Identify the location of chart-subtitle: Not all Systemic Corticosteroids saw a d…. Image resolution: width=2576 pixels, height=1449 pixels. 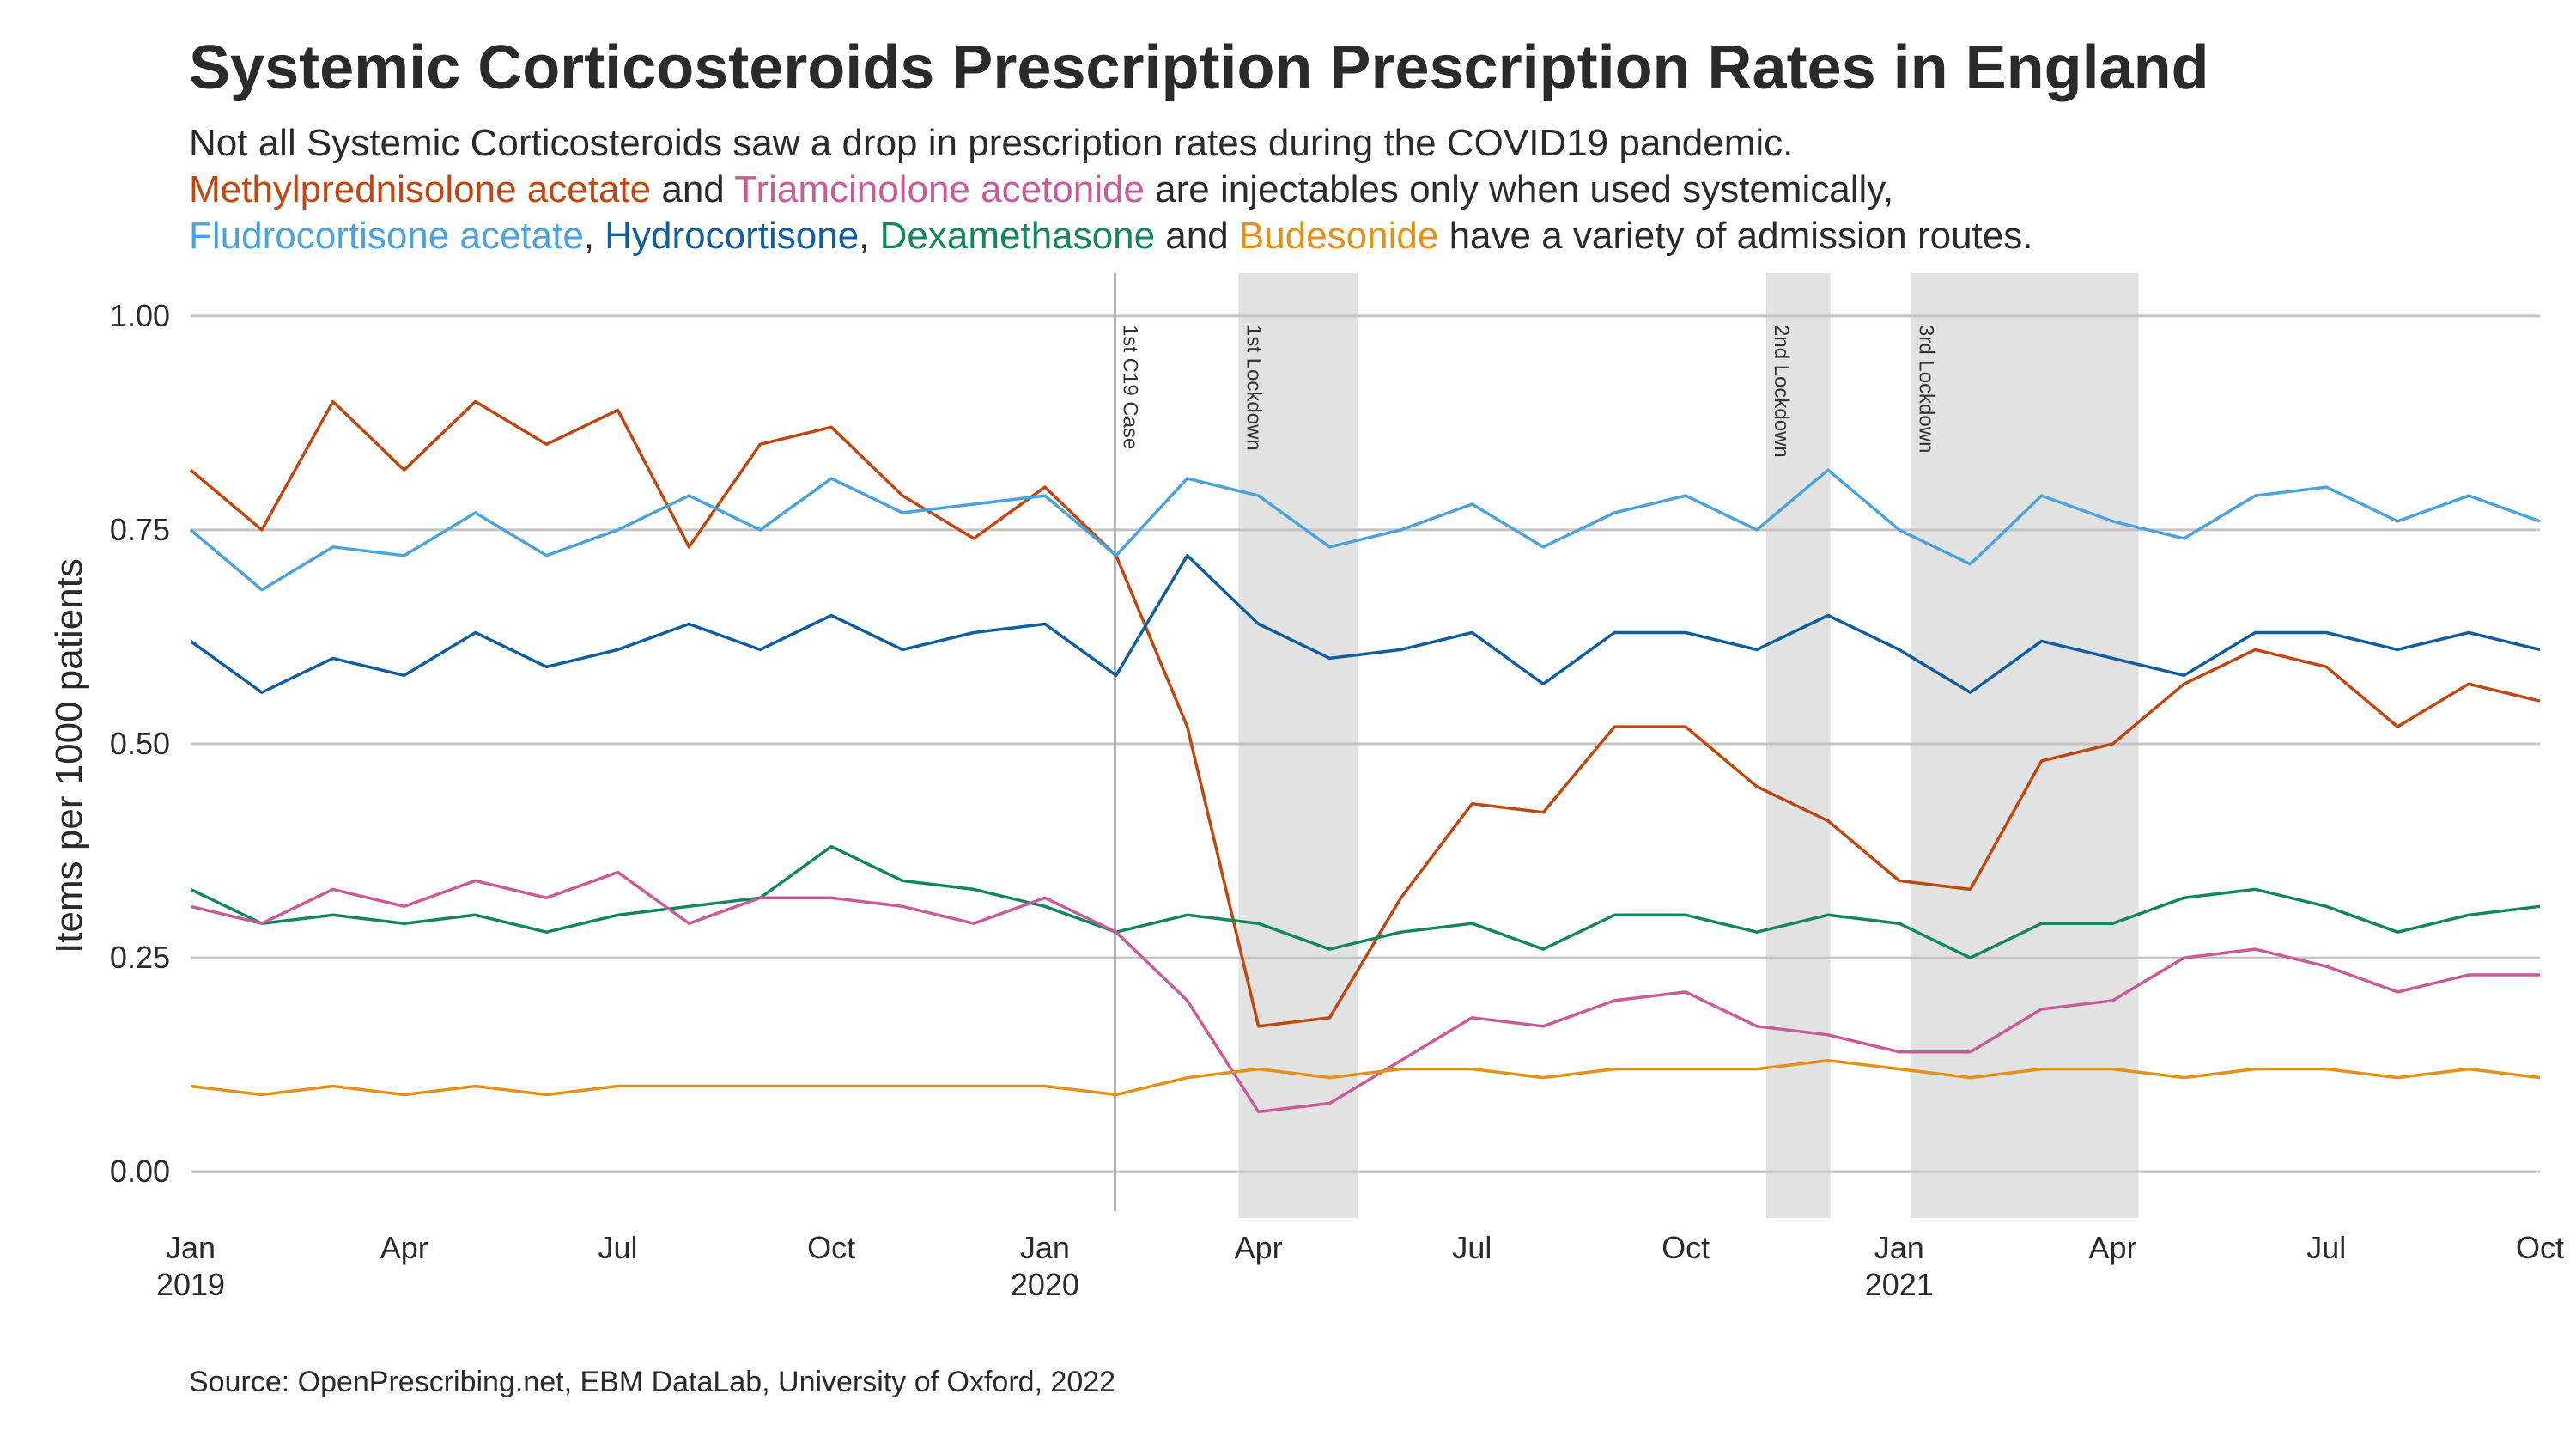
(1111, 189).